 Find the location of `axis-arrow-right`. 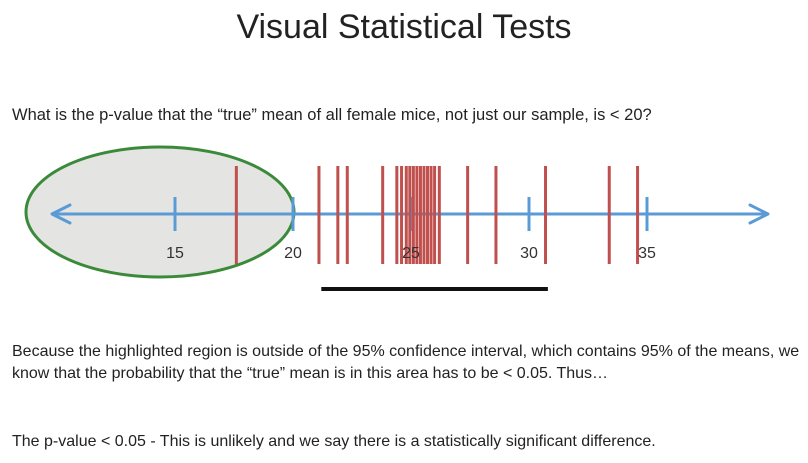

axis-arrow-right is located at coordinates (759, 214).